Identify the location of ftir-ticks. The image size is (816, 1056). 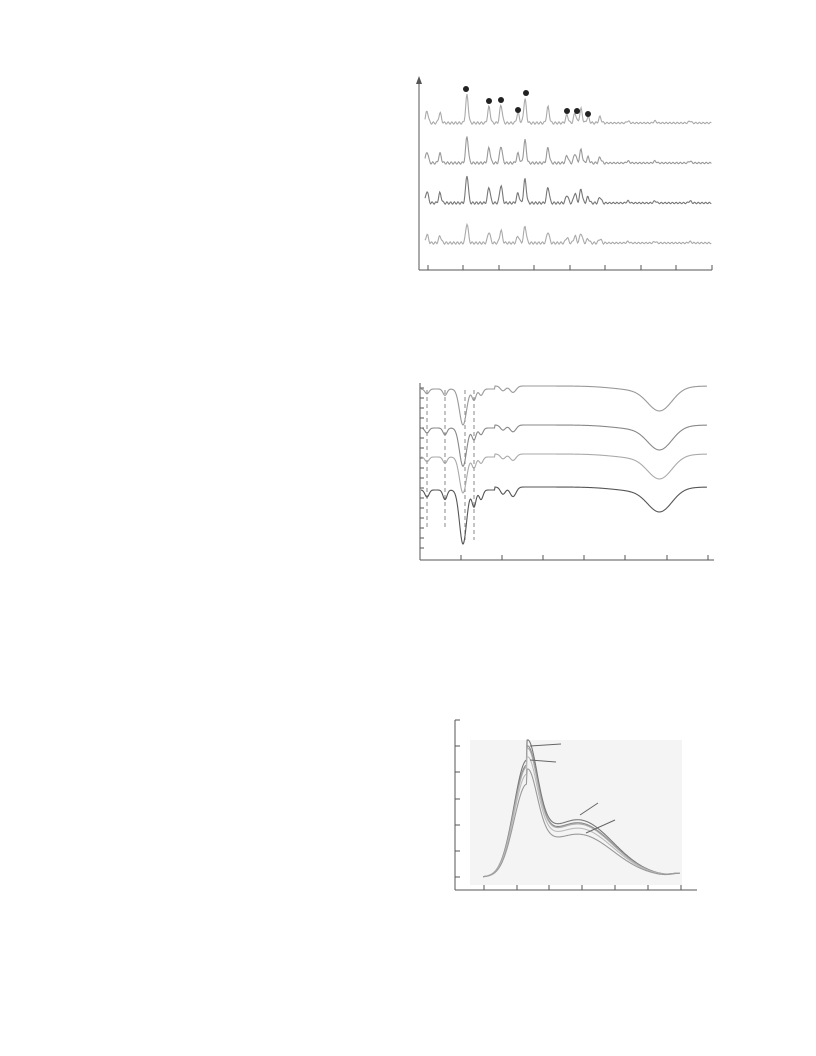
(564, 473).